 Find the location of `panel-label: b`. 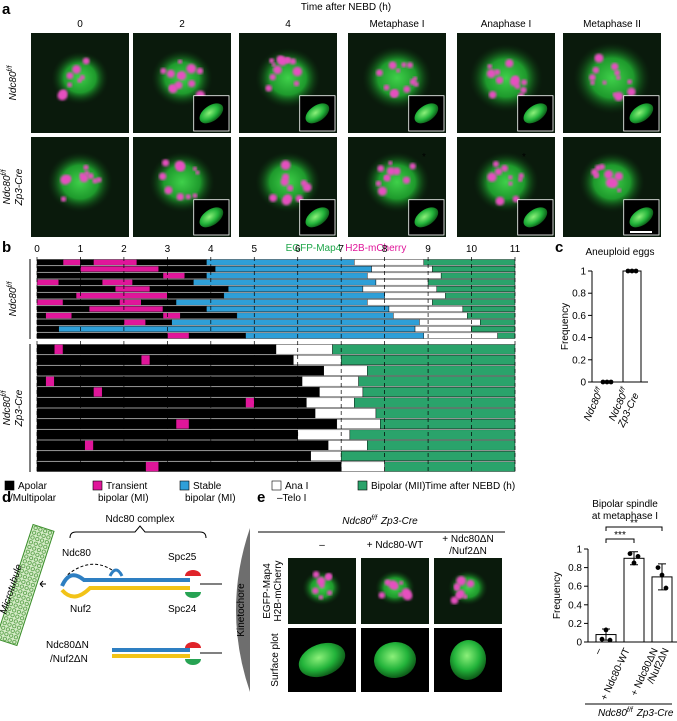

panel-label: b is located at coordinates (6, 247).